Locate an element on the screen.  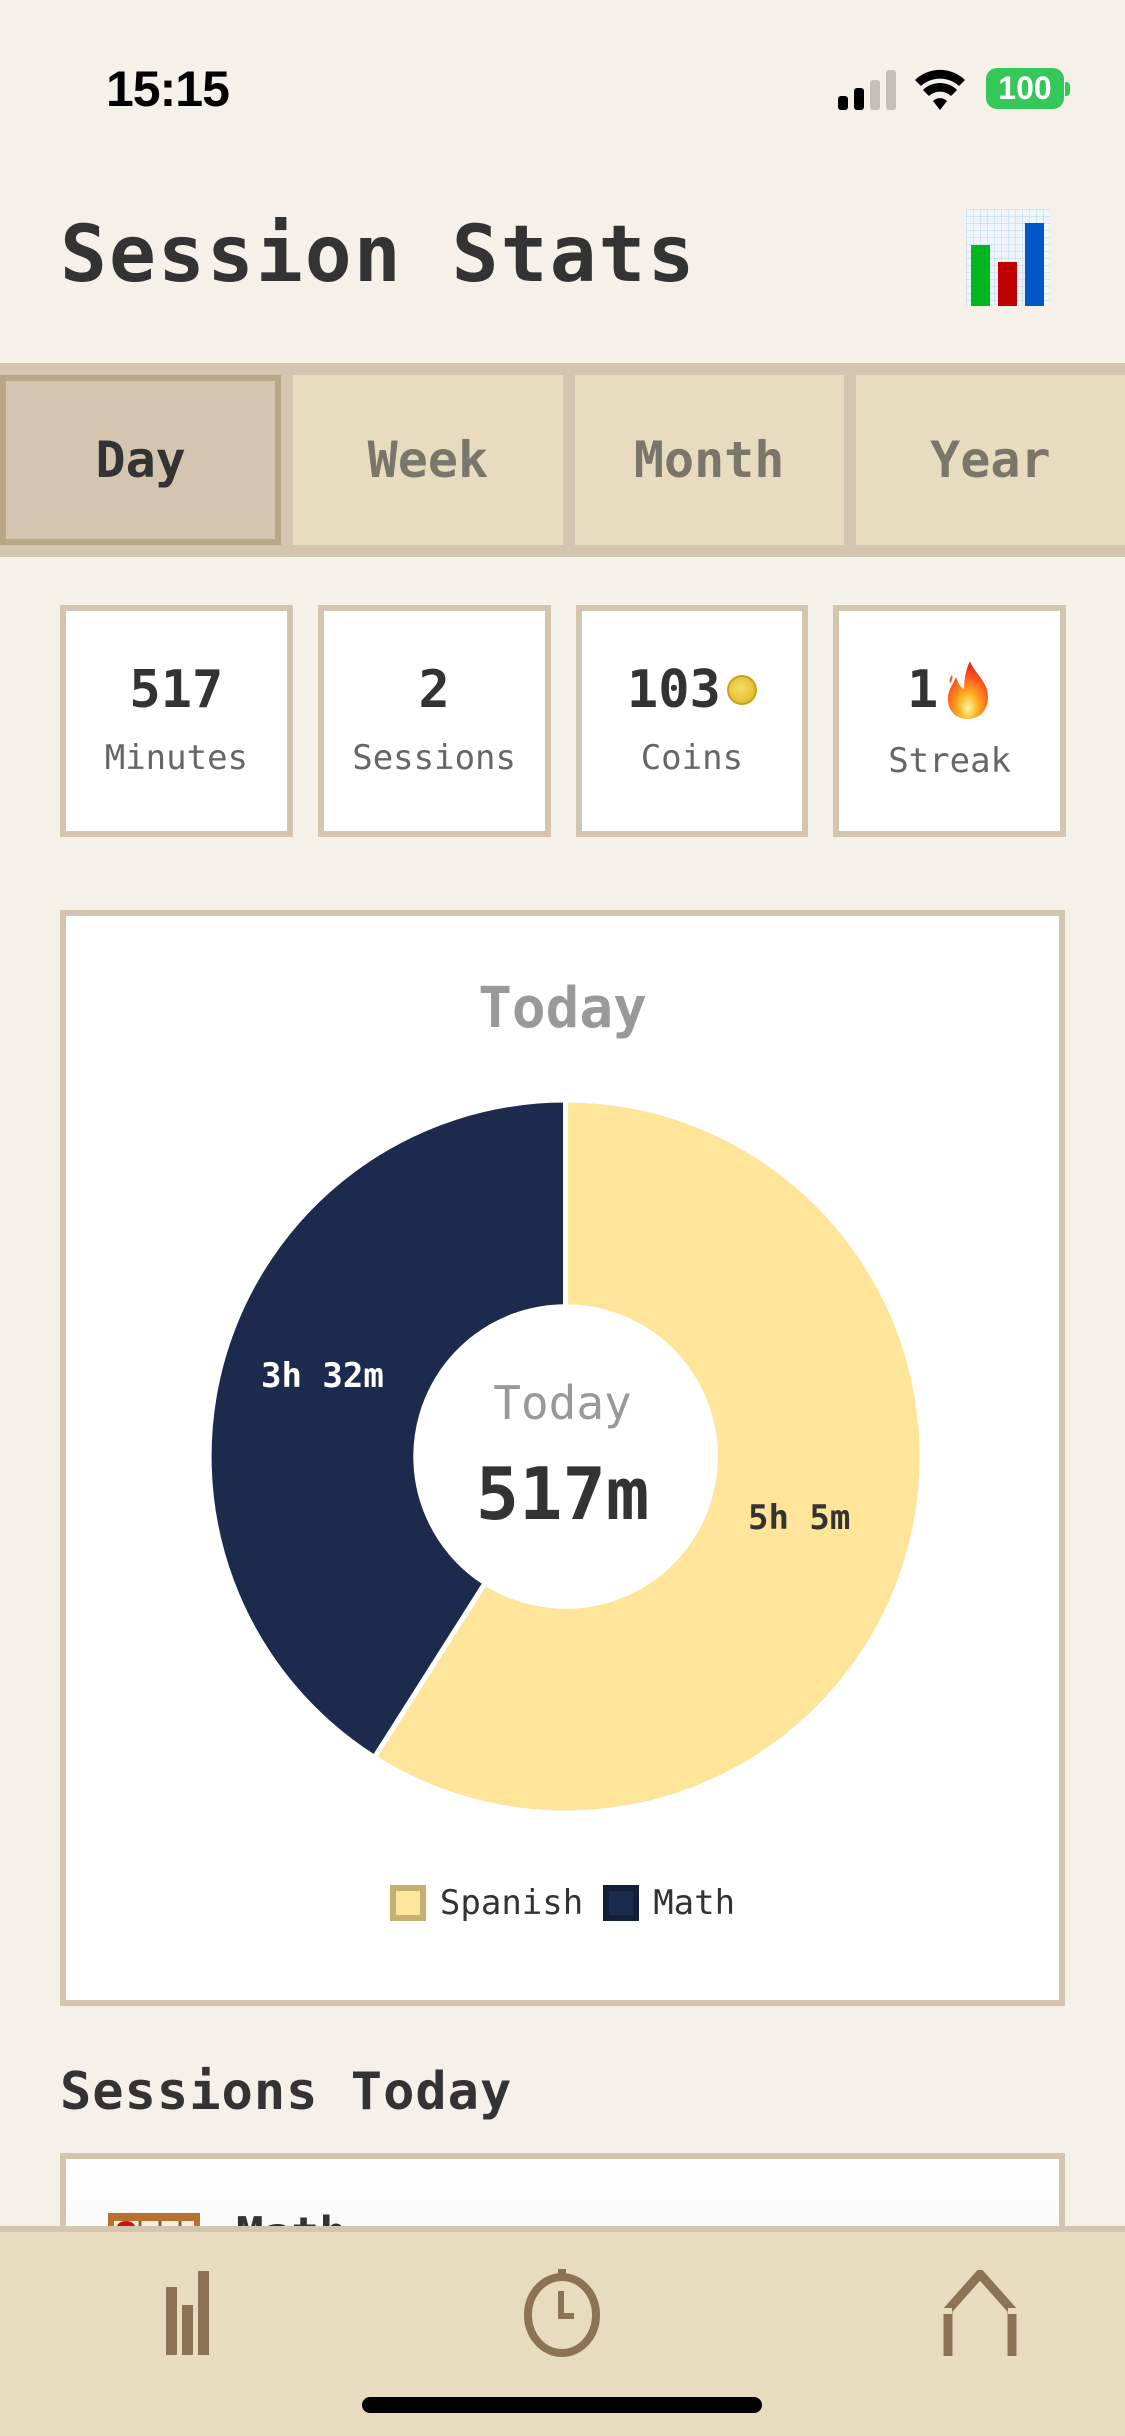
clock-icon is located at coordinates (562, 2313).